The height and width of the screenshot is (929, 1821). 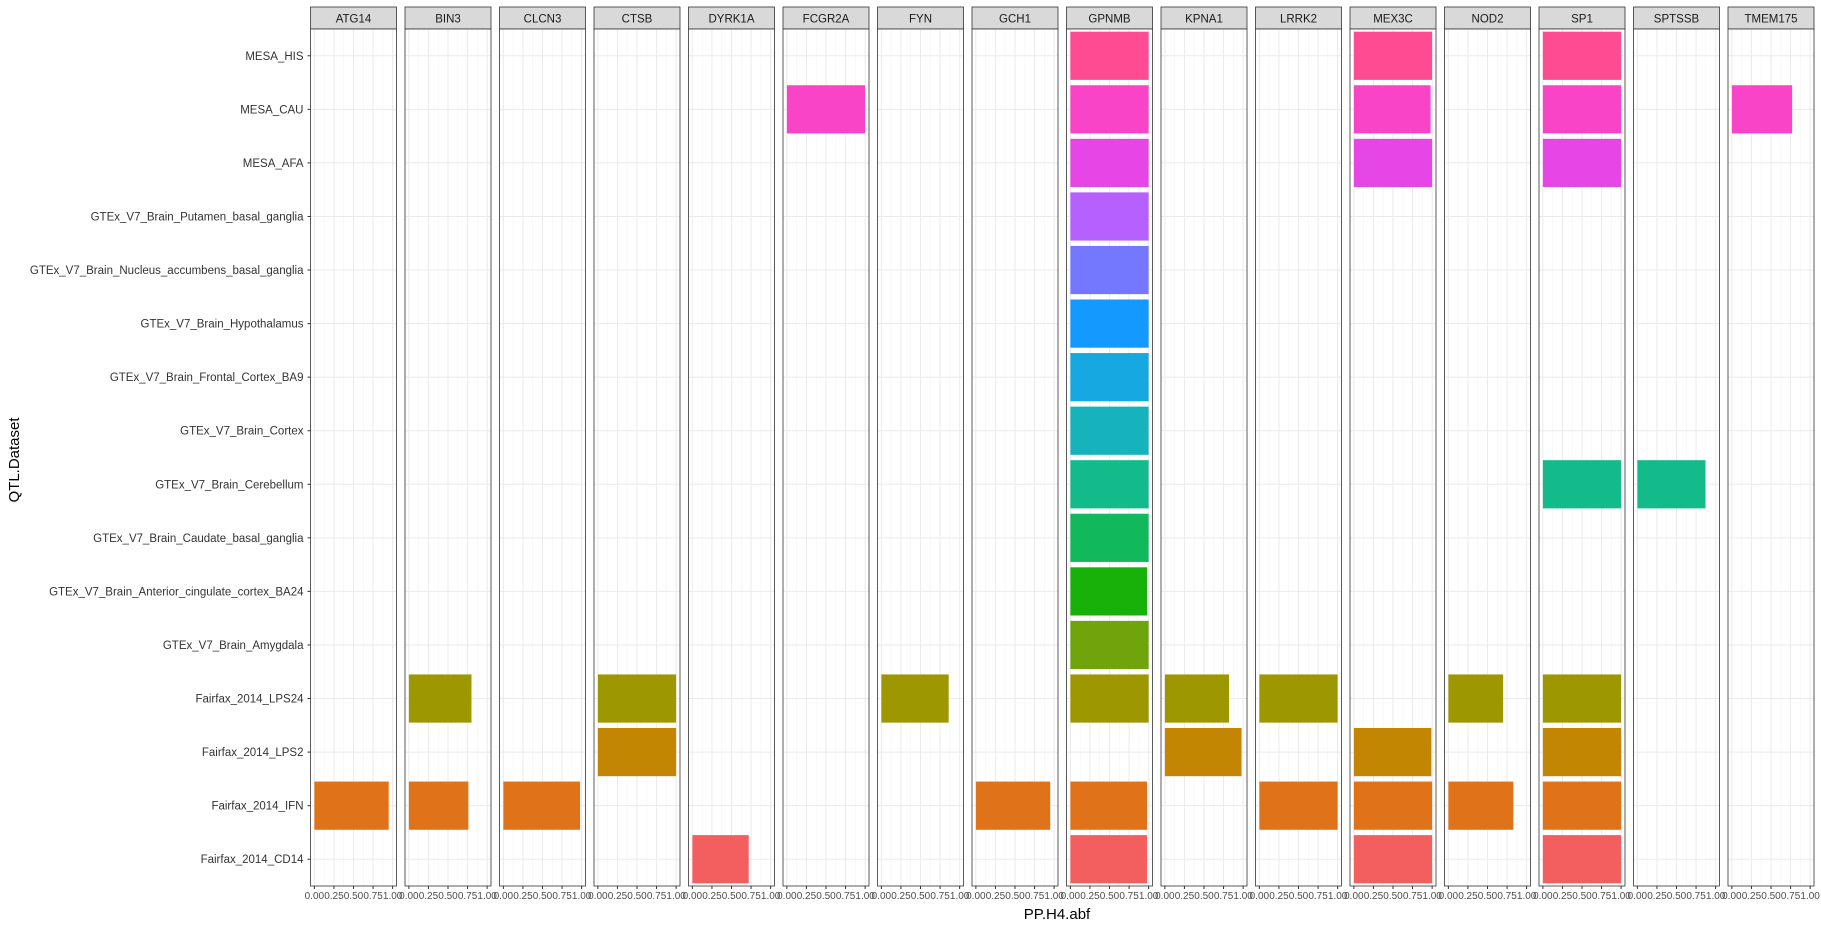 What do you see at coordinates (448, 454) in the screenshot?
I see `panel-bin3: BIN3 0.00 0.25 0.50 0.75 1.00` at bounding box center [448, 454].